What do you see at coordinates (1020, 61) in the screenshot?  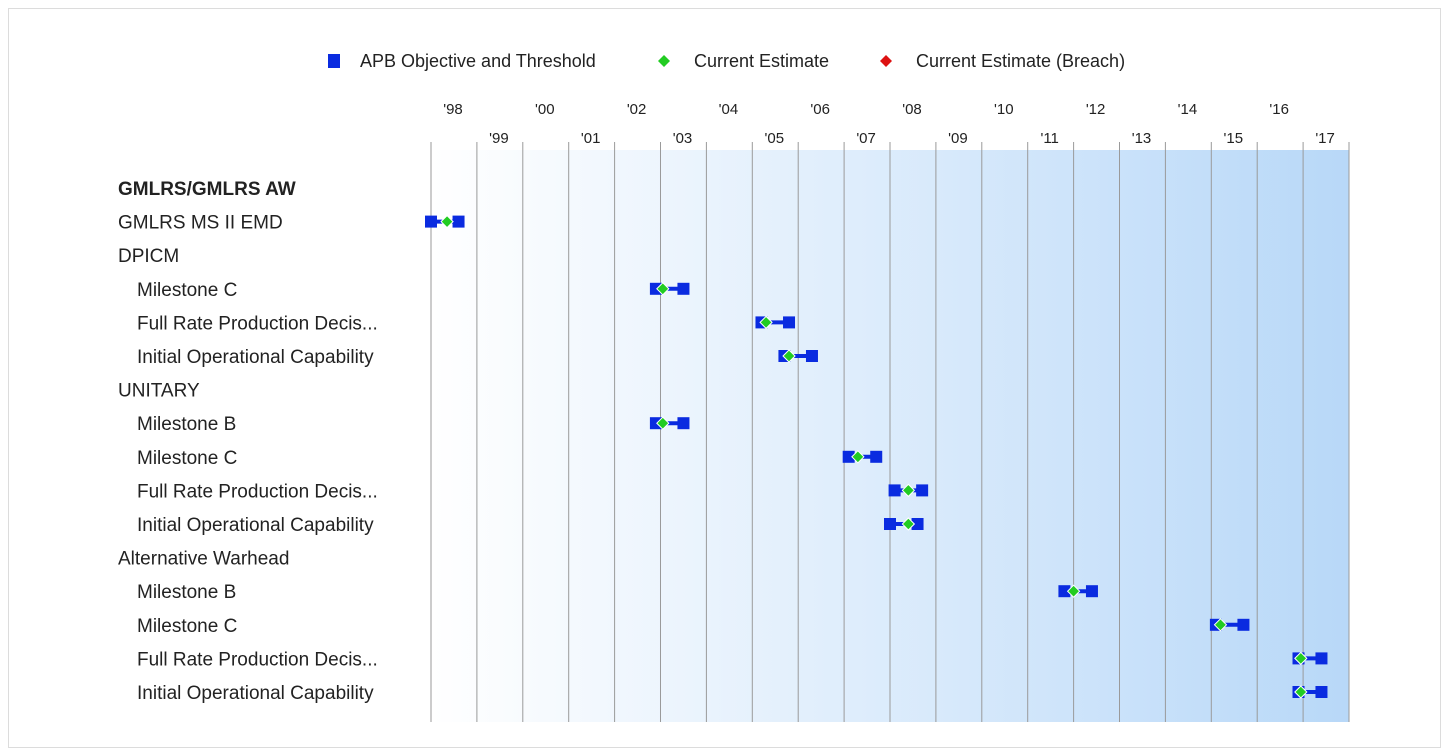 I see `legend-label: Current Estimate (Breach)` at bounding box center [1020, 61].